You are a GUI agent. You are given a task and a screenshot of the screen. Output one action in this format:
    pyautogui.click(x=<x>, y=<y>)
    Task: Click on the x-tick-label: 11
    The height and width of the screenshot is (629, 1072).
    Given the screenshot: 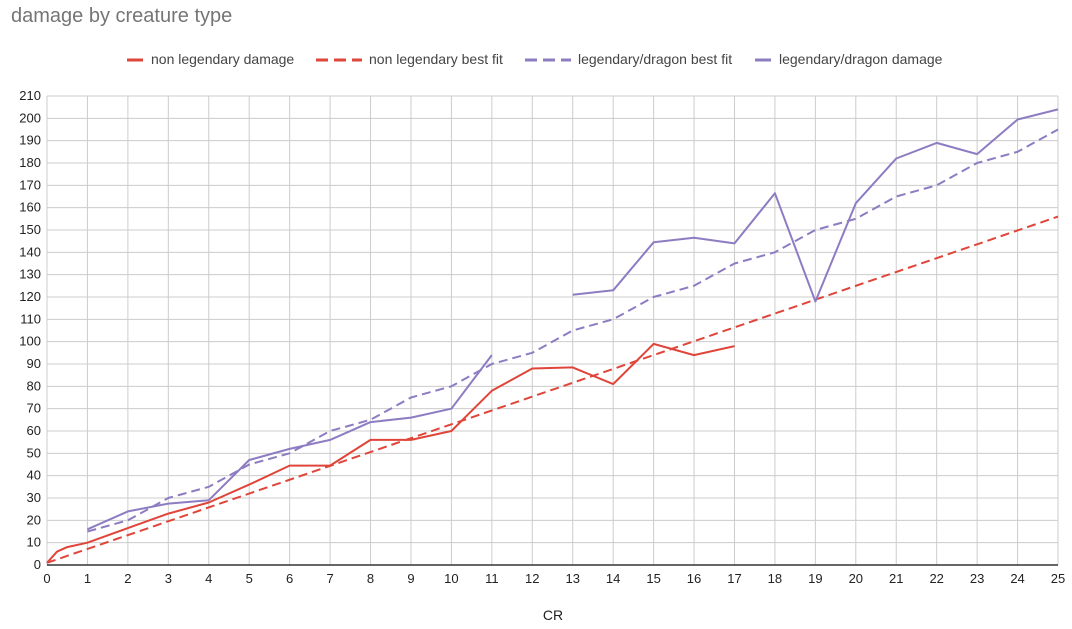 What is the action you would take?
    pyautogui.click(x=492, y=578)
    